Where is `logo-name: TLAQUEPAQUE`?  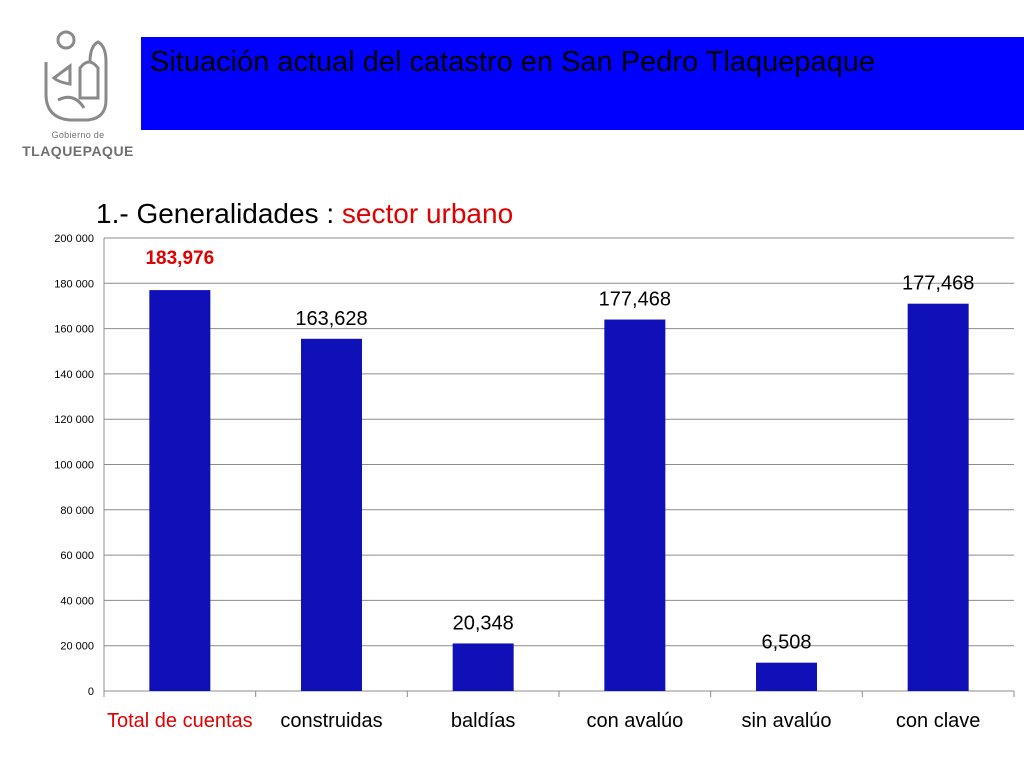 logo-name: TLAQUEPAQUE is located at coordinates (78, 151).